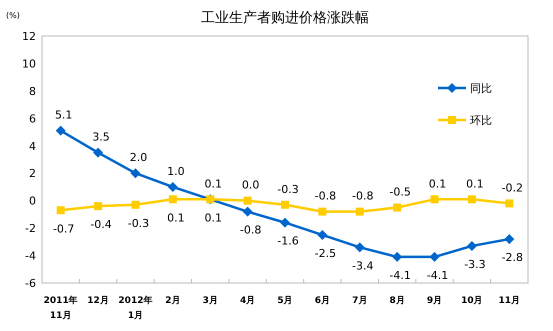 This screenshot has height=331, width=553. Describe the element at coordinates (176, 171) in the screenshot. I see `data-label: 1.0` at that location.